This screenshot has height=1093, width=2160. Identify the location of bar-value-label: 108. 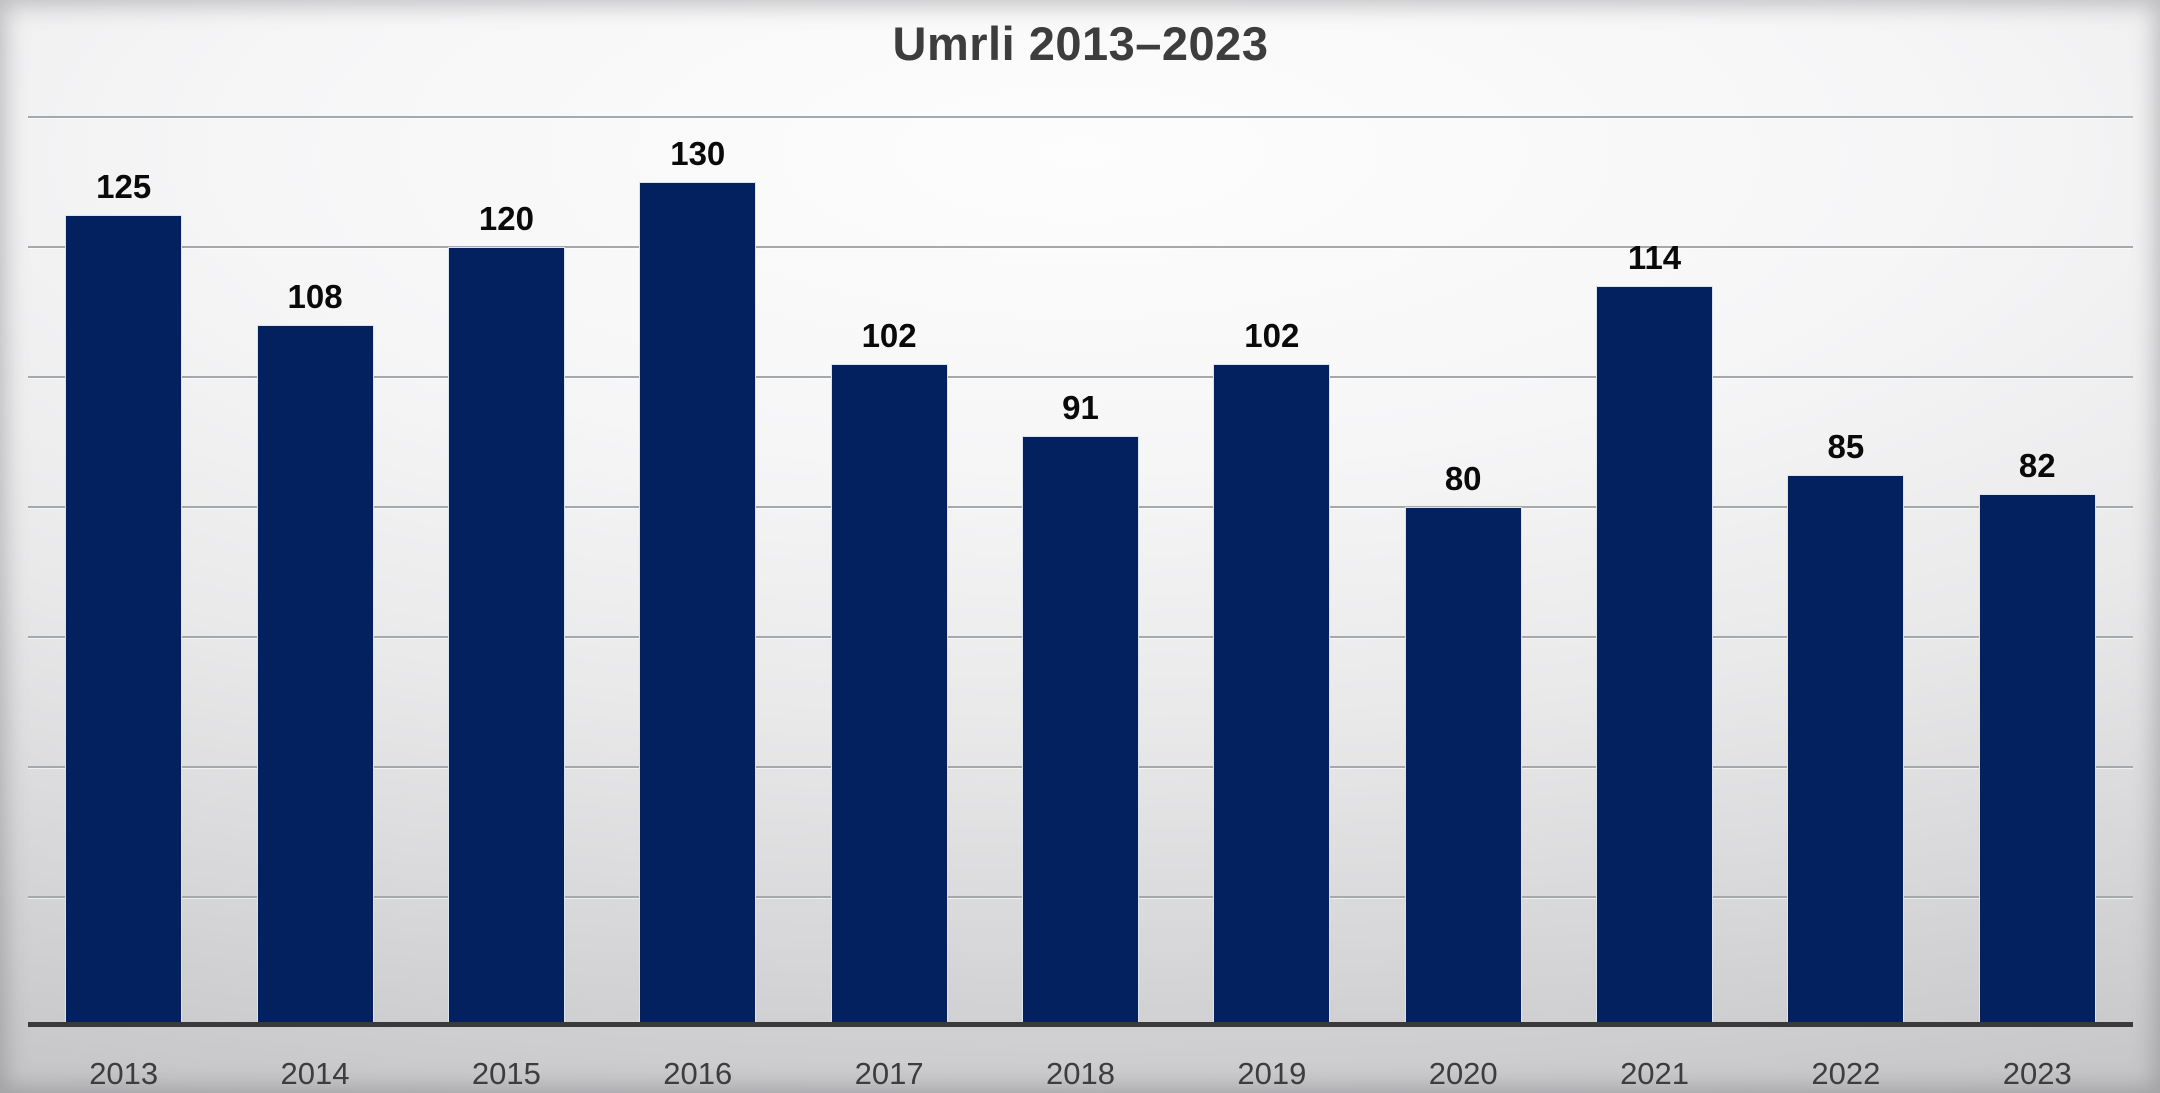
(315, 297).